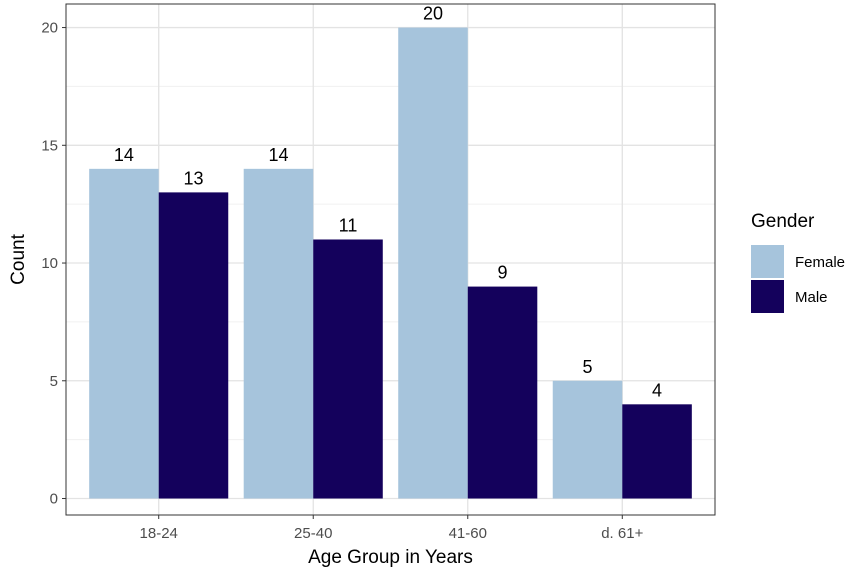  I want to click on x-tick-label: 25-40, so click(313, 533).